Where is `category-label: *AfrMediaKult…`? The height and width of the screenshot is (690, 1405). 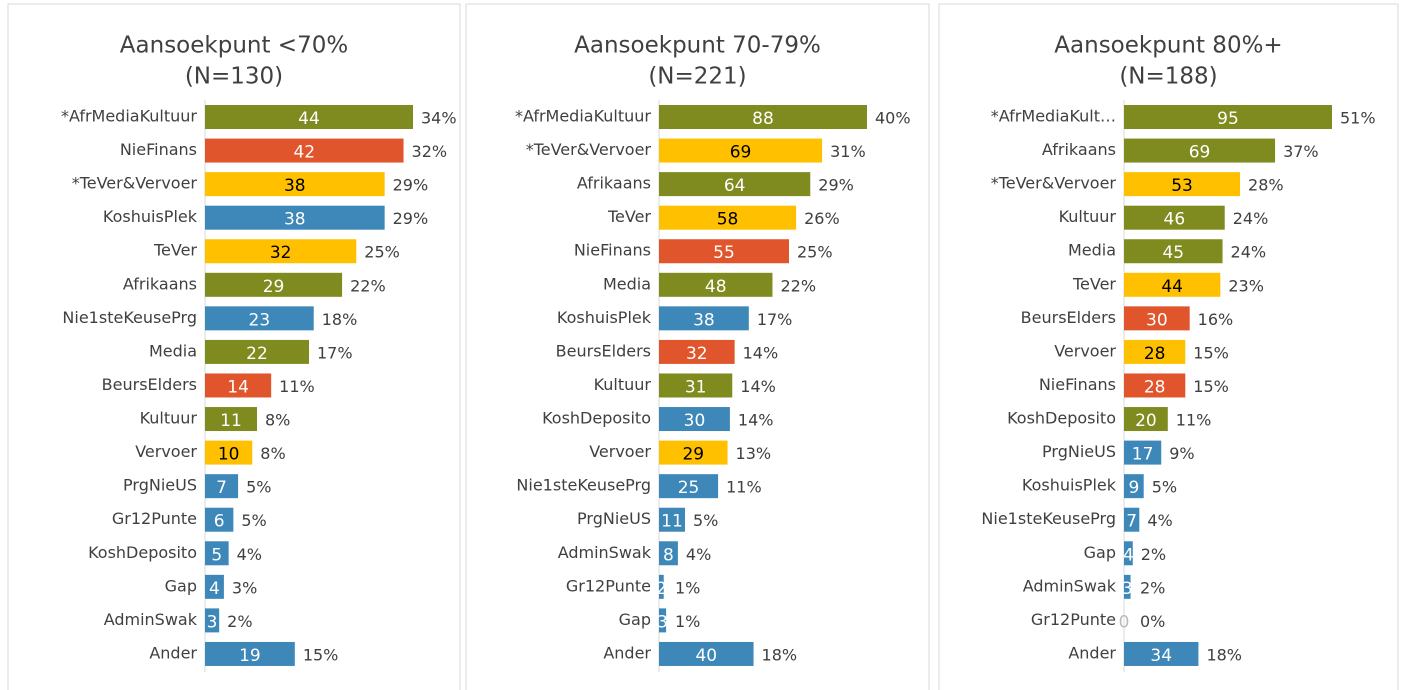 category-label: *AfrMediaKult… is located at coordinates (1053, 116).